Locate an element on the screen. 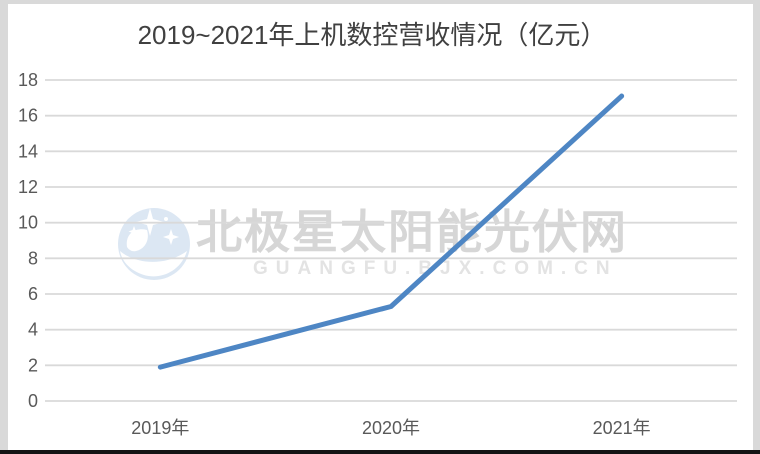  y-tick-label: 4 is located at coordinates (33, 330).